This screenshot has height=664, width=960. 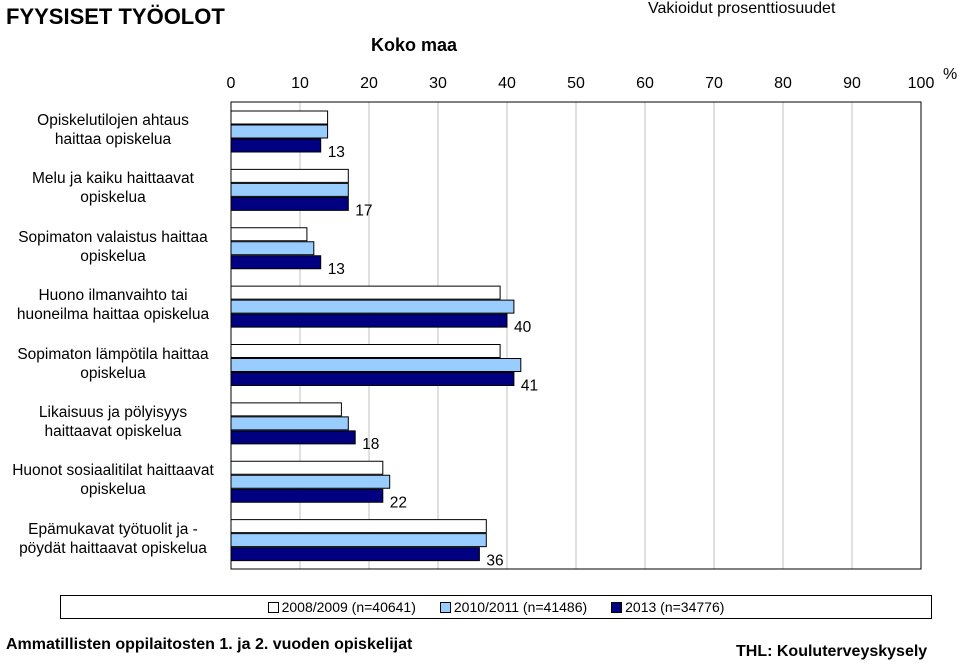 What do you see at coordinates (783, 83) in the screenshot?
I see `x-tick-label: 80` at bounding box center [783, 83].